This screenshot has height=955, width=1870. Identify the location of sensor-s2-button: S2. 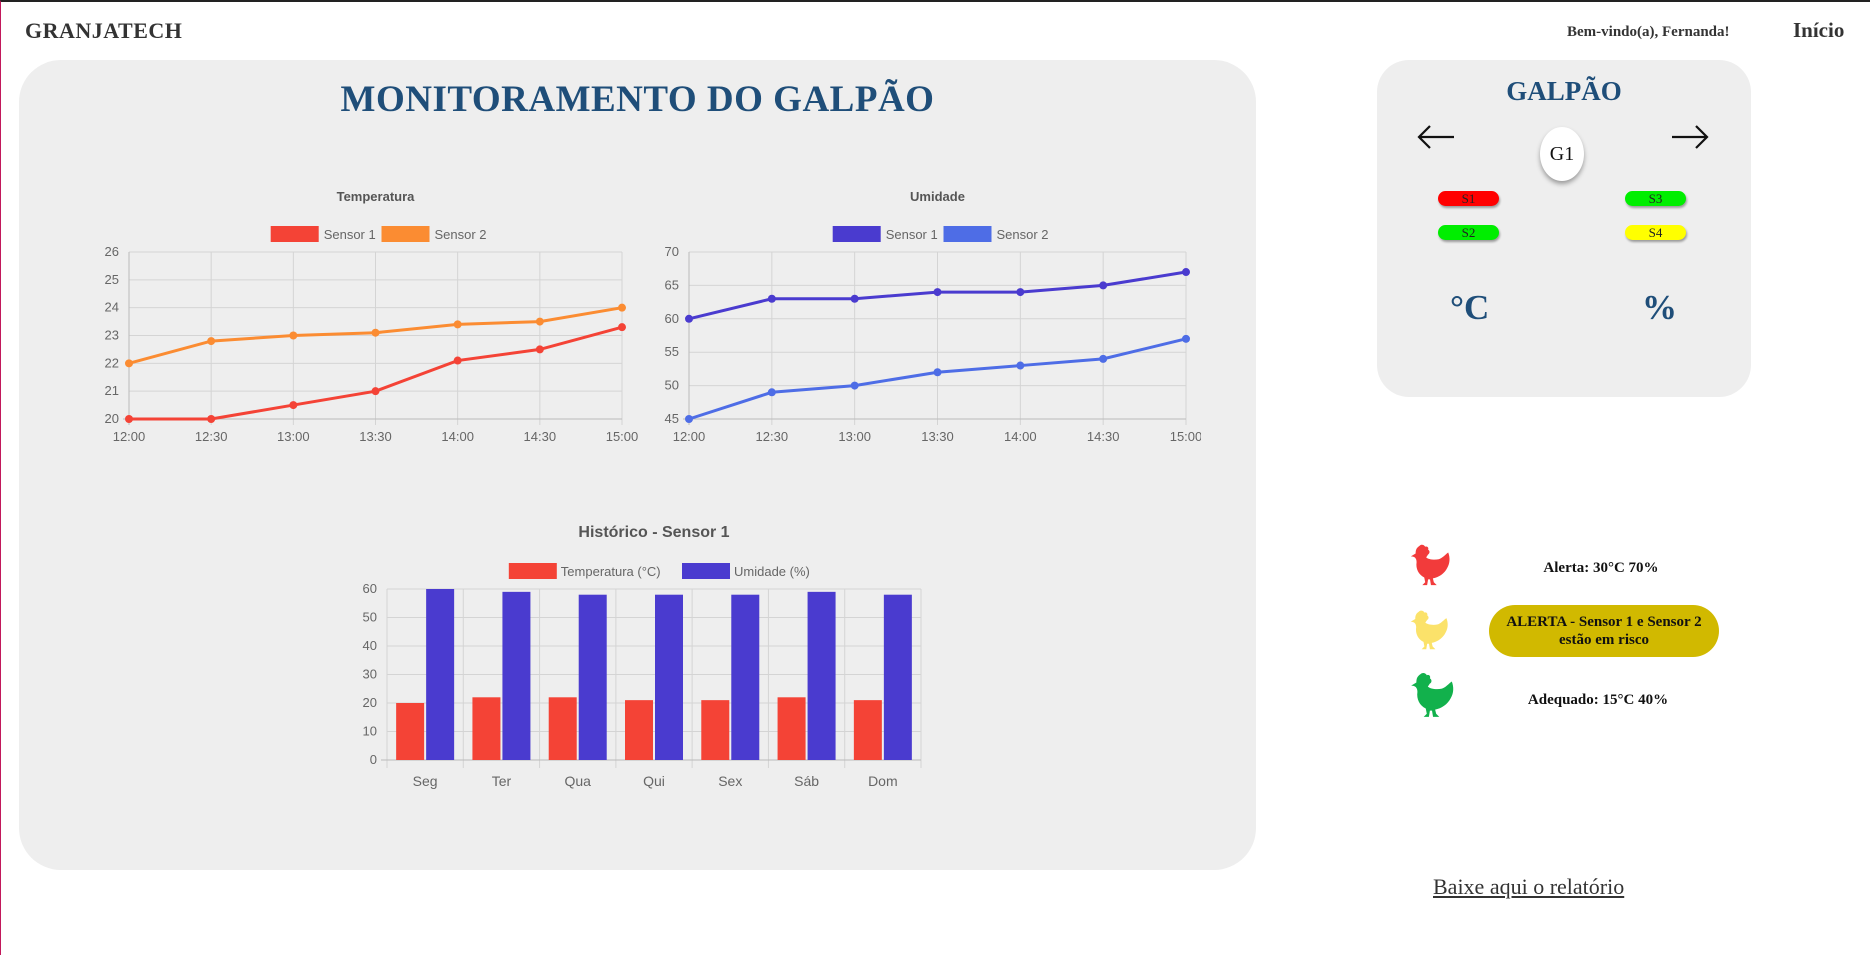
(1468, 232).